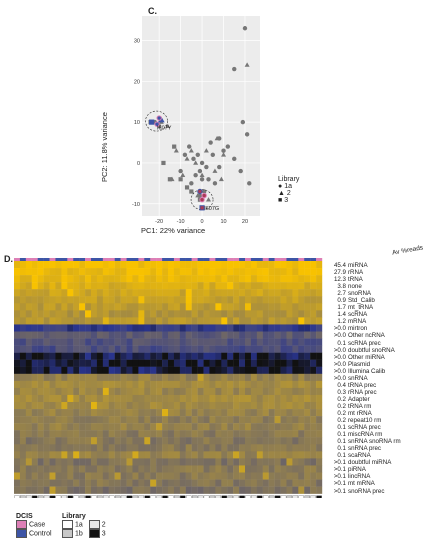 This screenshot has height=550, width=430. I want to click on row-label: Illumina Calib, so click(374, 371).